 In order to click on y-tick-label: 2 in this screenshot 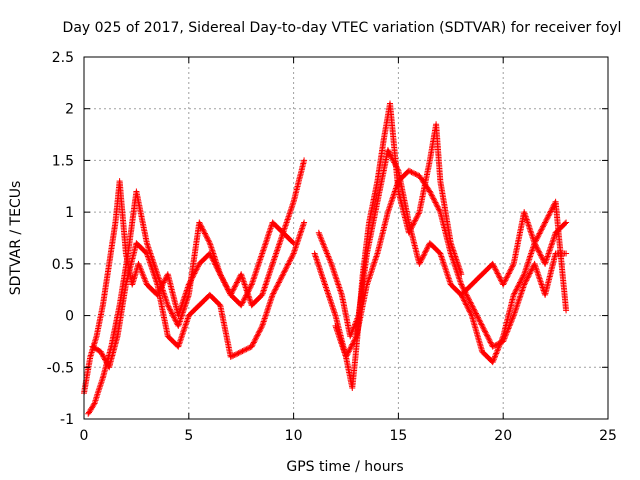, I will do `click(69, 110)`.